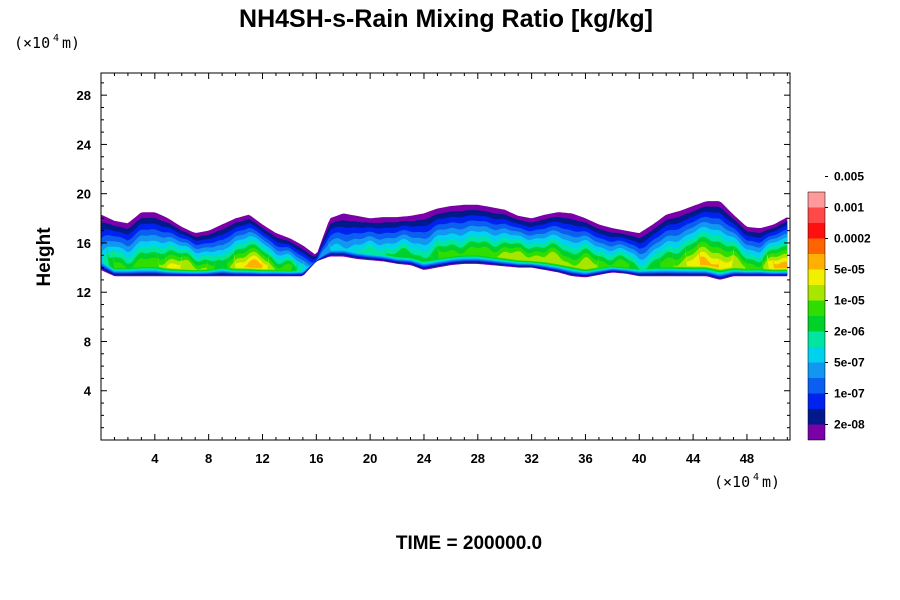 This screenshot has width=900, height=600. I want to click on colorbar-label: 0.001, so click(849, 208).